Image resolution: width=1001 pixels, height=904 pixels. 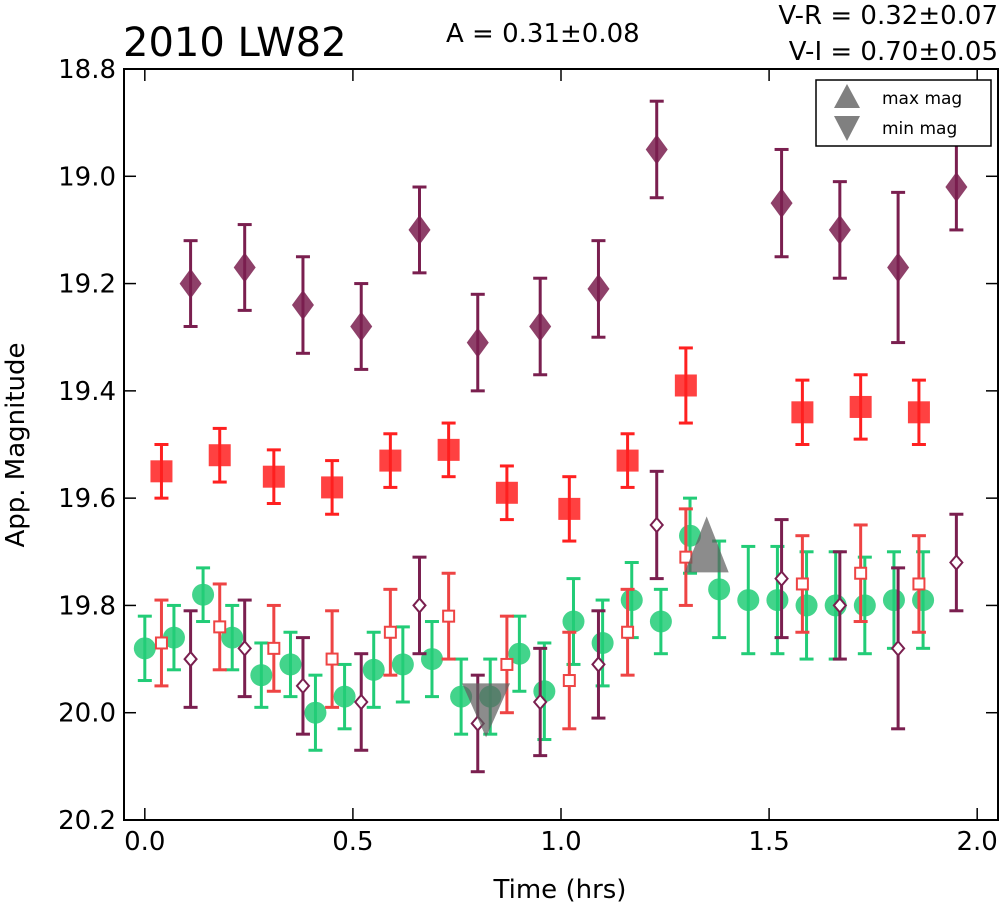 I want to click on amplitude-label: A = 0.31±0.08, so click(x=543, y=34).